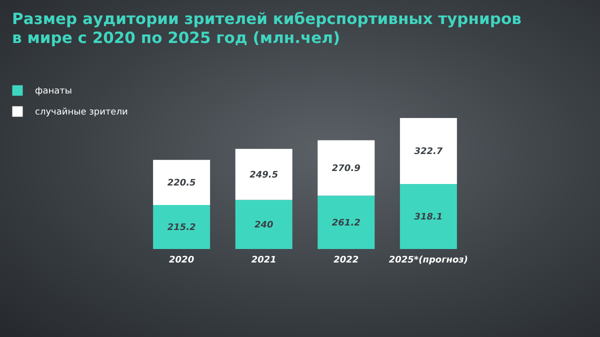 The image size is (600, 337). Describe the element at coordinates (267, 29) in the screenshot. I see `chart-title: Размер аудитории зрителей киберспортивных турниров в мире с 2020 по 2025 год (млн.чел)` at that location.